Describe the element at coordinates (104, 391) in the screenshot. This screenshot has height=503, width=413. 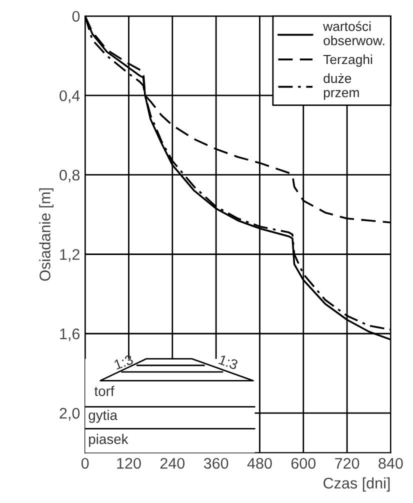
I see `annotation: torf` at that location.